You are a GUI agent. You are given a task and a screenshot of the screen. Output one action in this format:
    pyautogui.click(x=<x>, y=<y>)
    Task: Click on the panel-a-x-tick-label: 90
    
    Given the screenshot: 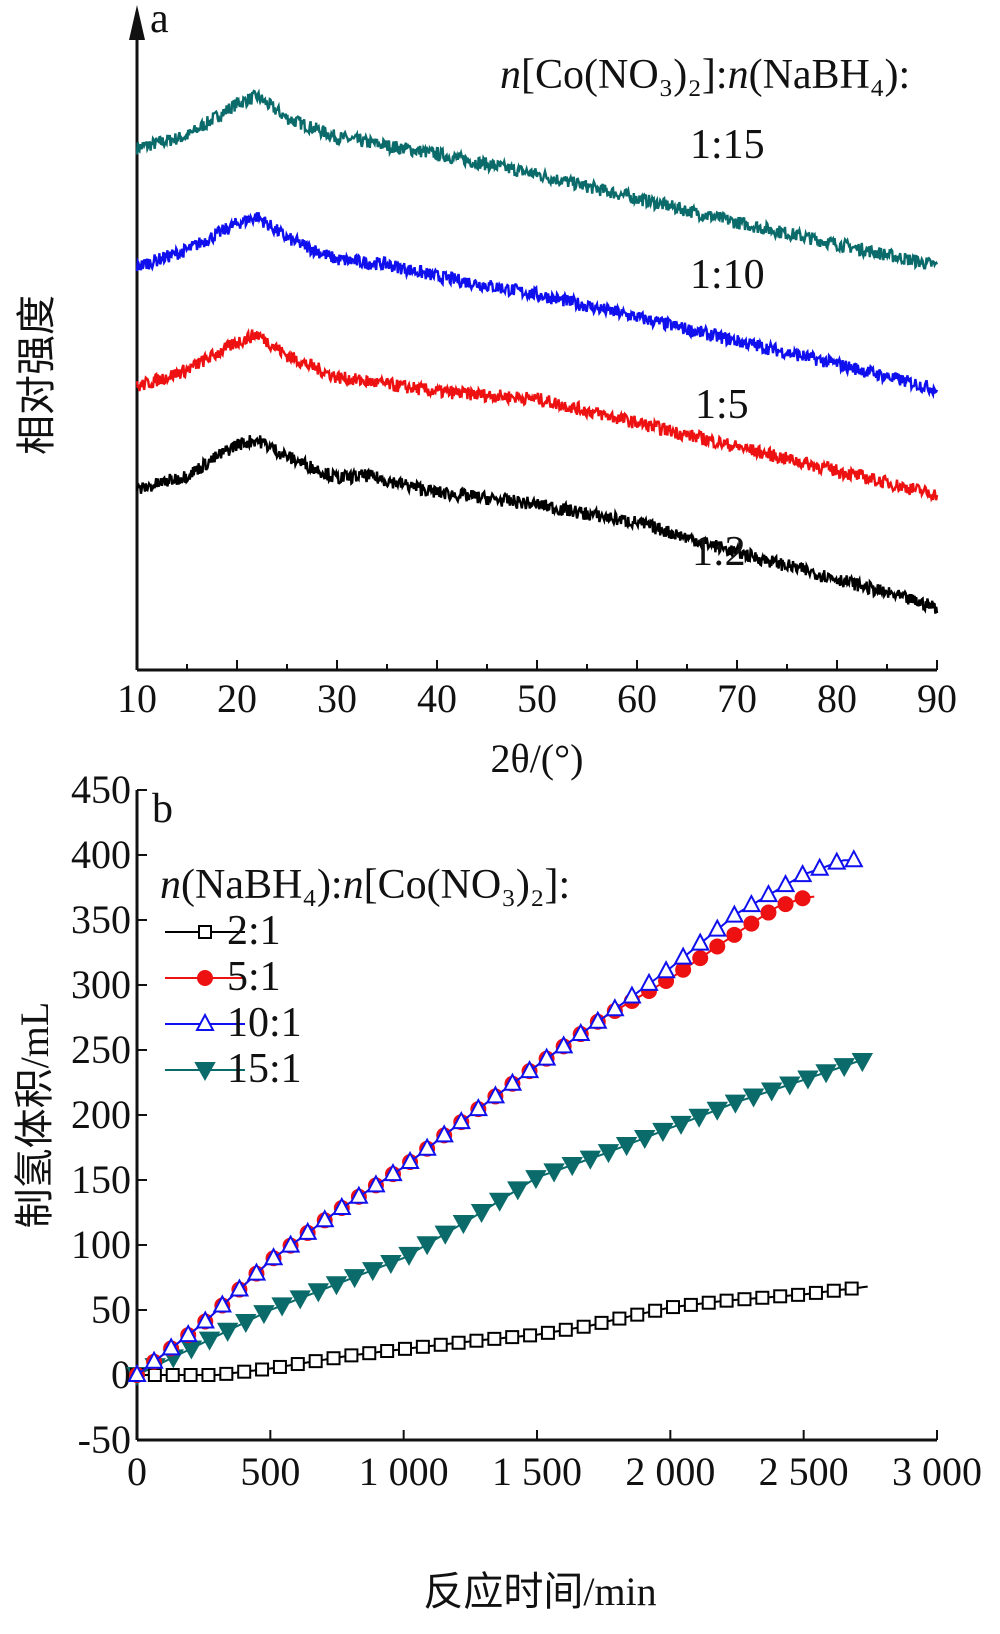 What is the action you would take?
    pyautogui.click(x=937, y=698)
    